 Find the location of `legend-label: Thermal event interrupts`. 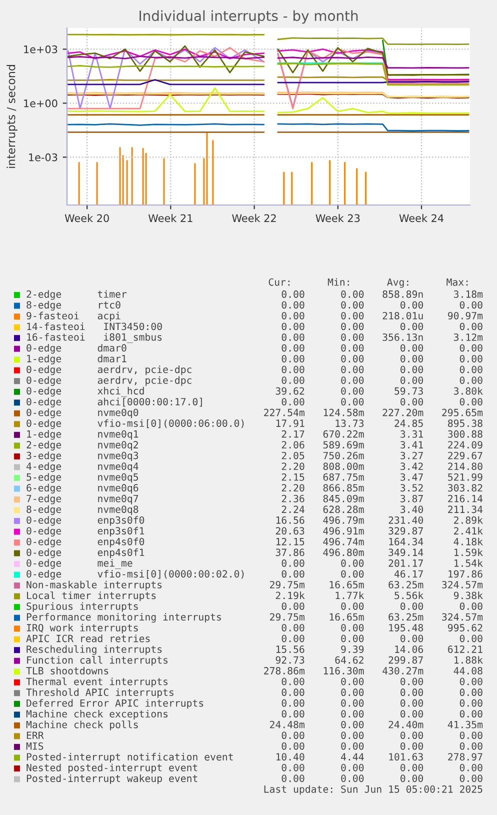

legend-label: Thermal event interrupts is located at coordinates (97, 683).